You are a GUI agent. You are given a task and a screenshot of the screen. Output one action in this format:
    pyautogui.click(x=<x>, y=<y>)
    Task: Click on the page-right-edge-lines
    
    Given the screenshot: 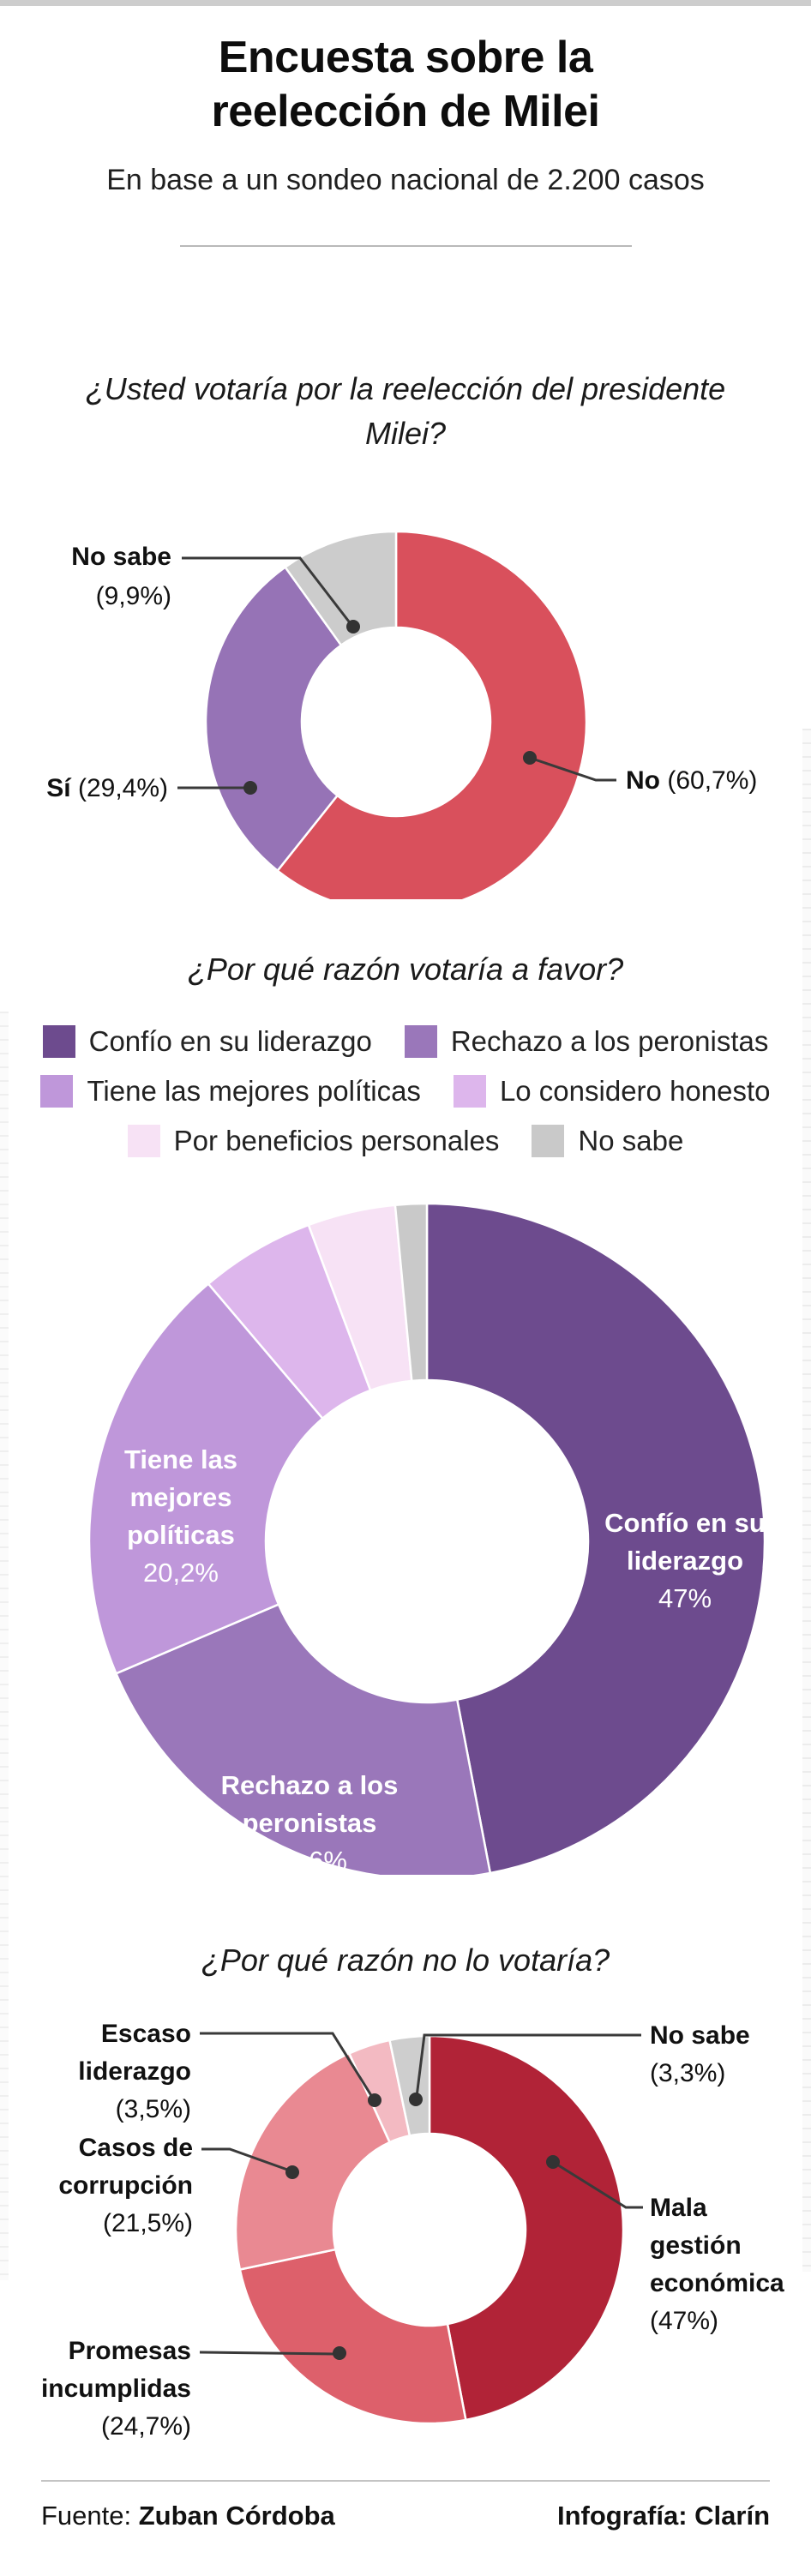 What is the action you would take?
    pyautogui.click(x=806, y=1500)
    